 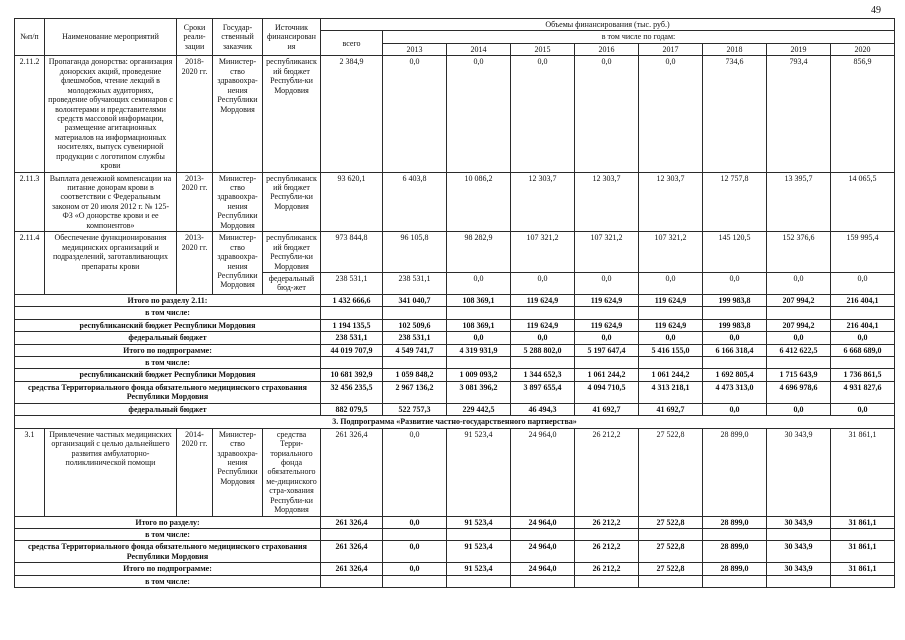 I want to click on table-cell: 6 403,8, so click(x=414, y=202).